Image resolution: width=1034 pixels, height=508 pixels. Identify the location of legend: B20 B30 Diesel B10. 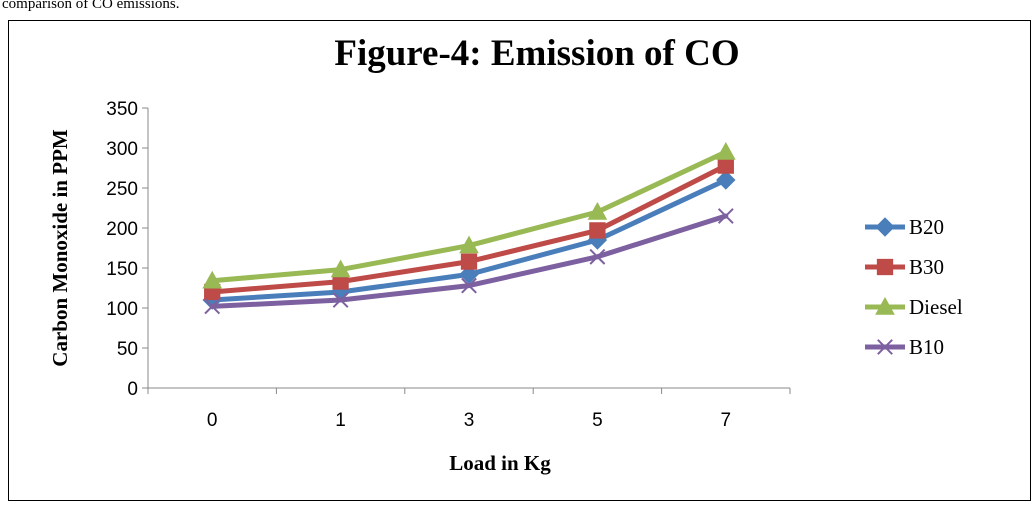
(914, 287).